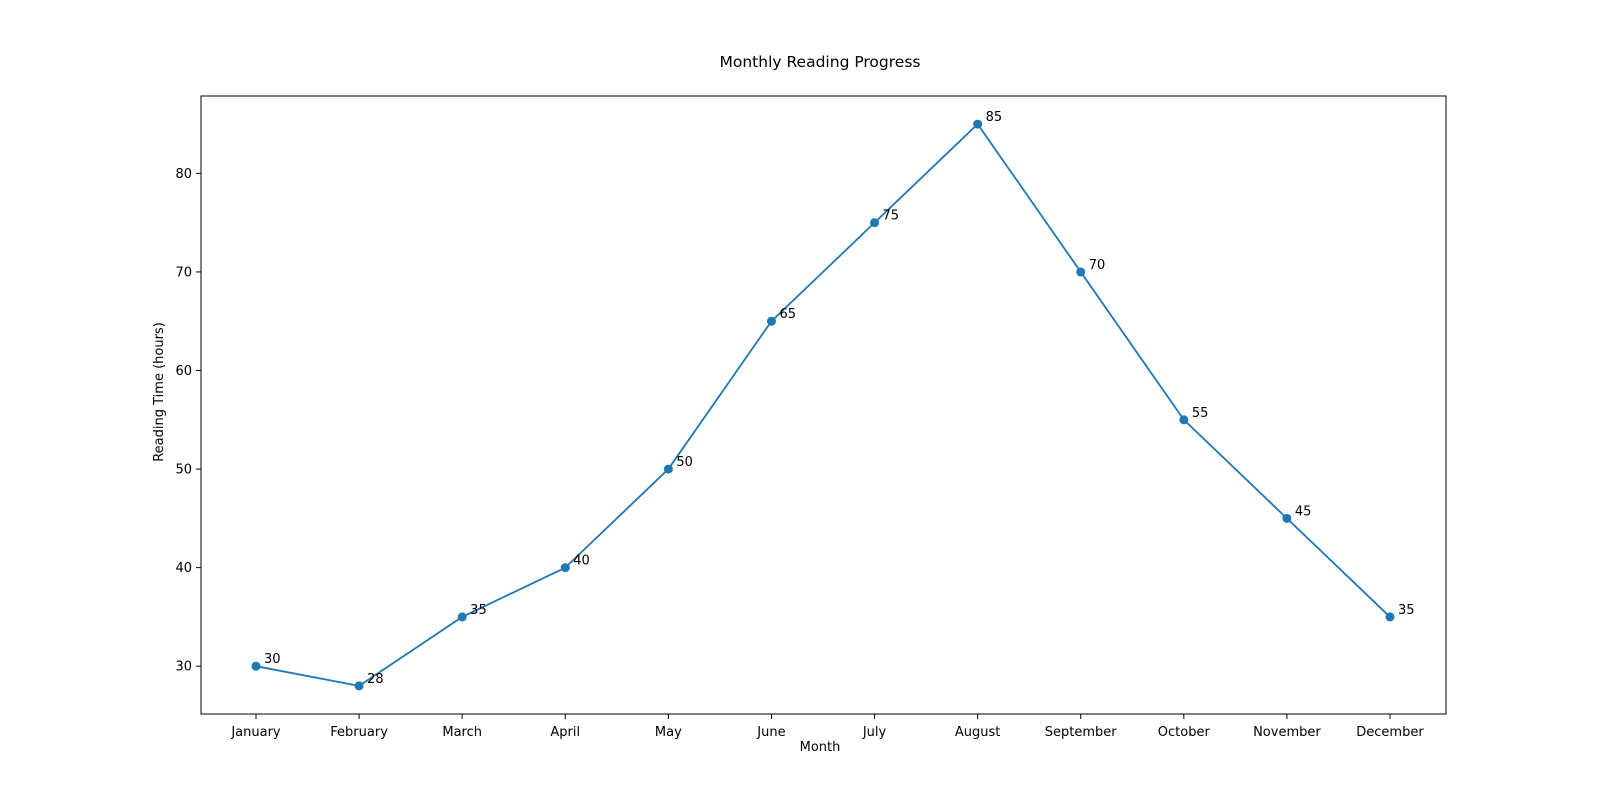 This screenshot has width=1600, height=800. What do you see at coordinates (1200, 413) in the screenshot?
I see `data-label: 55` at bounding box center [1200, 413].